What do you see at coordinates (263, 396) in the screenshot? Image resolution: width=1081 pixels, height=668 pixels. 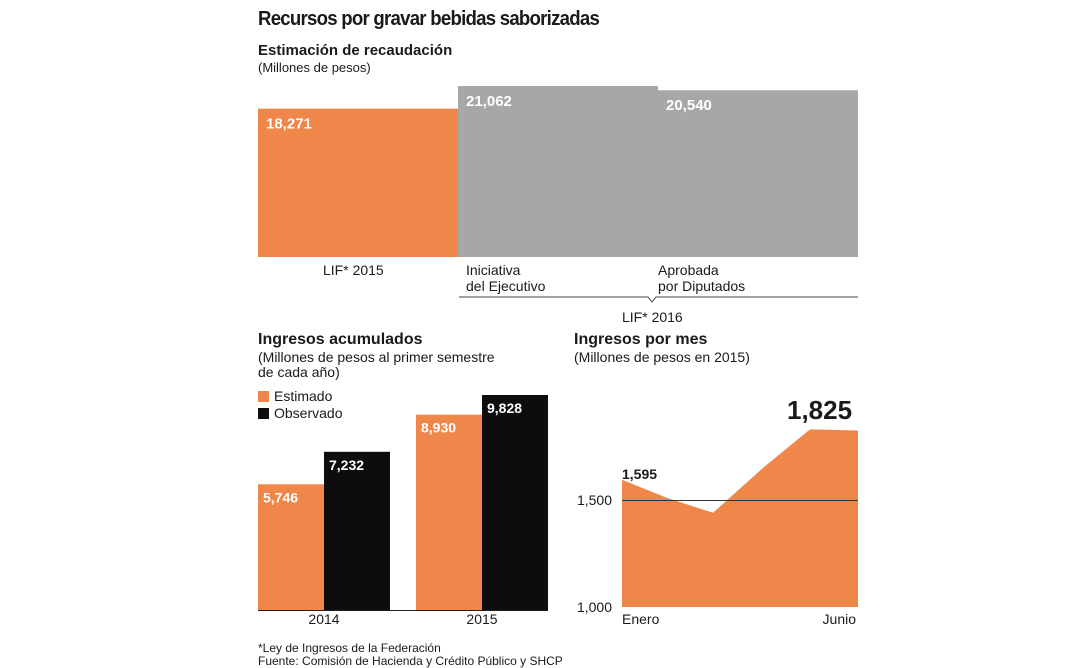 I see `legend-swatch-estimado` at bounding box center [263, 396].